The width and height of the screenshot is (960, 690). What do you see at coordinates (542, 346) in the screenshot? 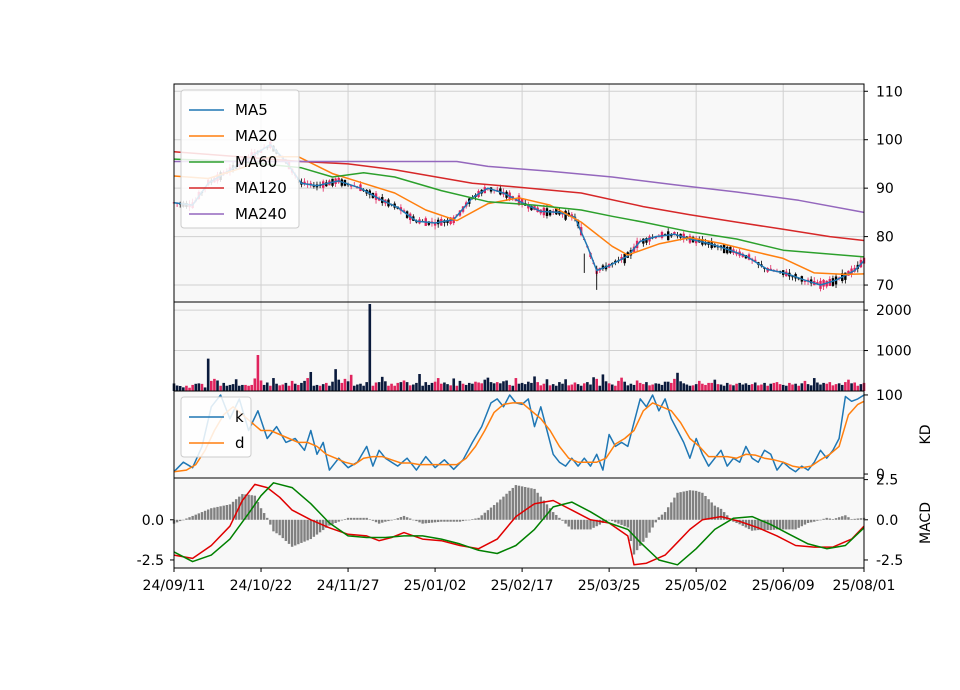
I see `panel-volume: 1000 2000` at bounding box center [542, 346].